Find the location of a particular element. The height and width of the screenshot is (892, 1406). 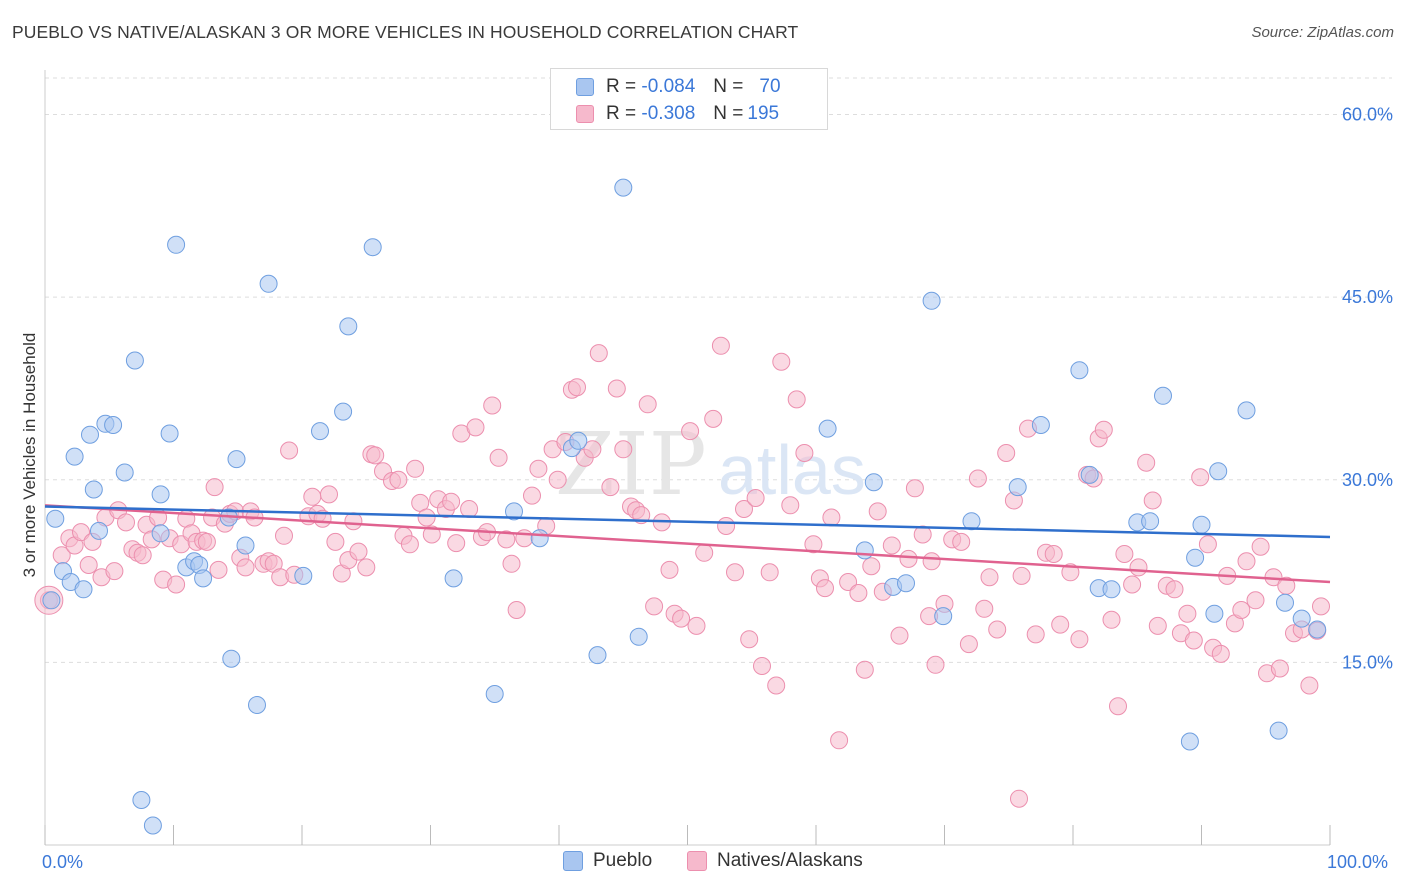

watermark-atlas: atlas is located at coordinates (792, 470).